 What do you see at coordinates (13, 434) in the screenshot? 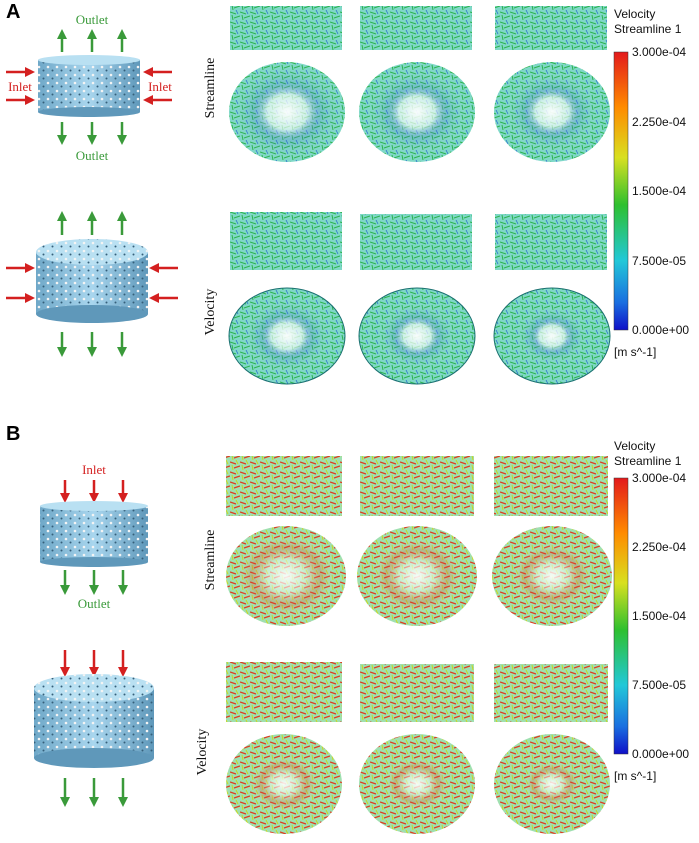
I see `panel-label: B` at bounding box center [13, 434].